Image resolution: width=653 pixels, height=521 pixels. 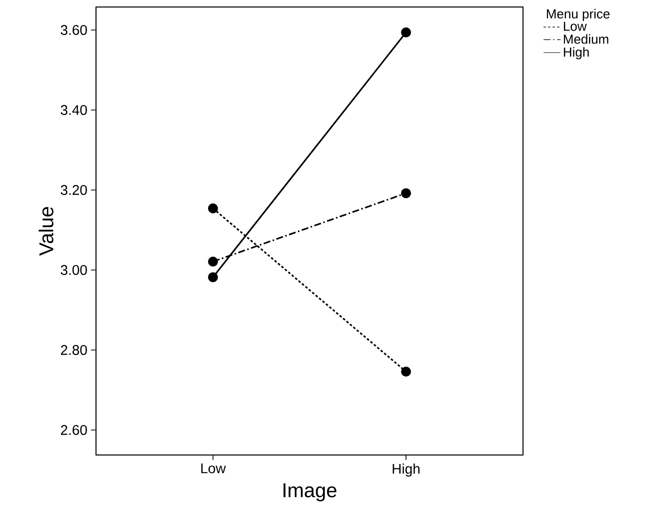 I want to click on legend-title: Menu price, so click(x=578, y=15).